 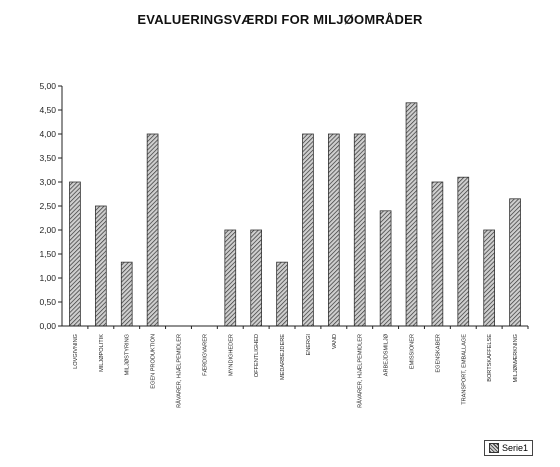 What do you see at coordinates (335, 341) in the screenshot?
I see `x-tick-label: VAND` at bounding box center [335, 341].